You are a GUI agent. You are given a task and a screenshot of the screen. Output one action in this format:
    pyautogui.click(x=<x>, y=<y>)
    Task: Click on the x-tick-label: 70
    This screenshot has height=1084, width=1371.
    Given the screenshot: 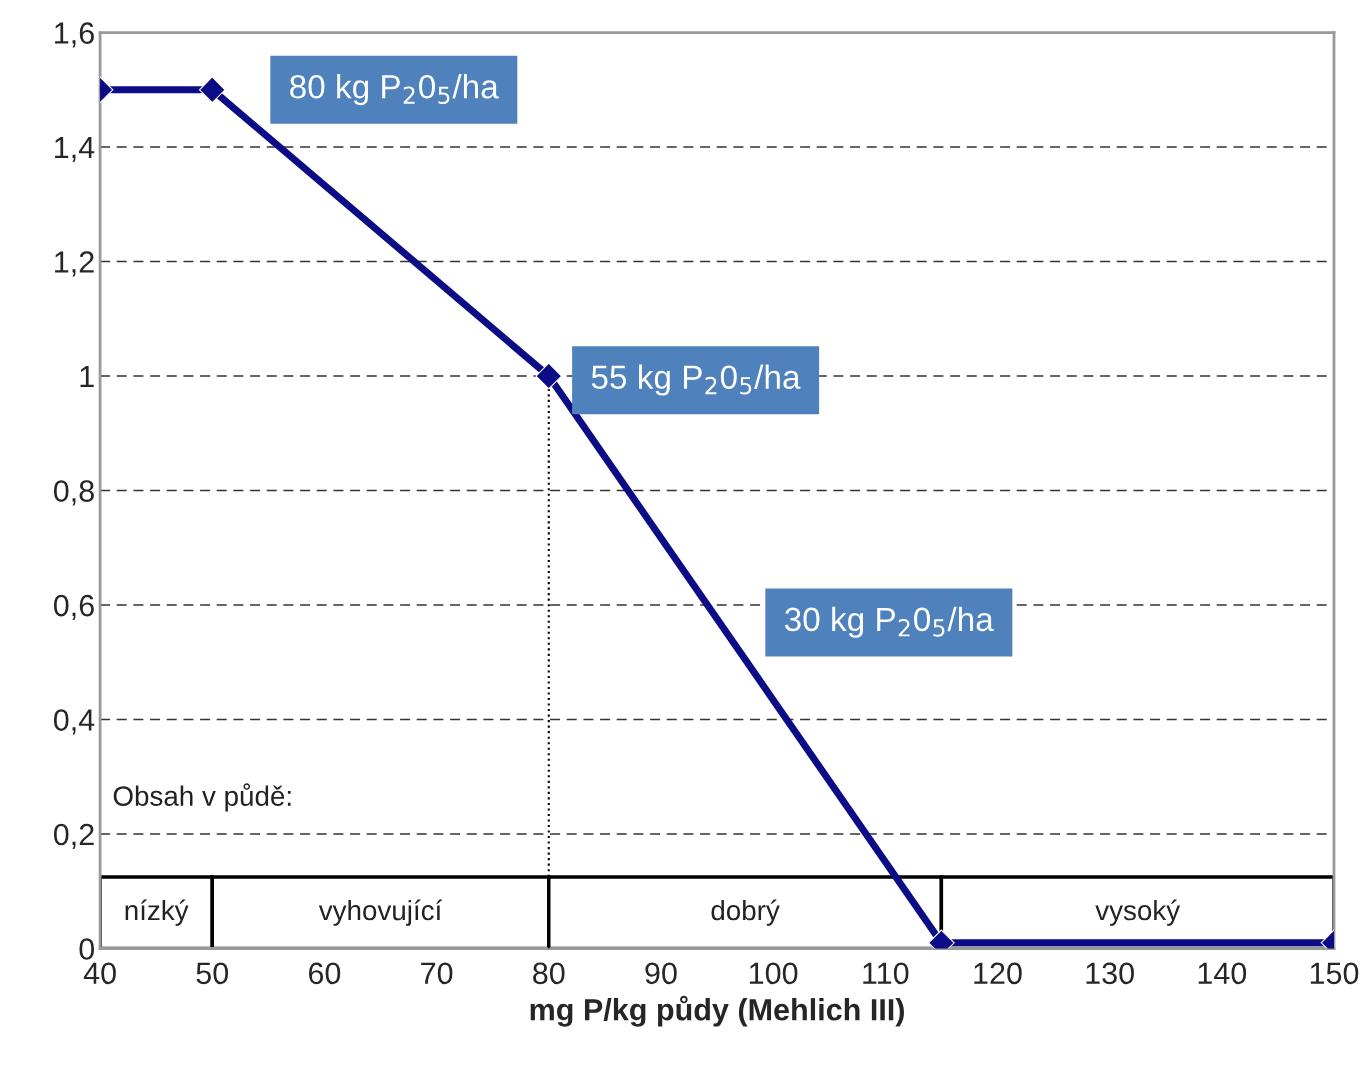 What is the action you would take?
    pyautogui.click(x=437, y=973)
    